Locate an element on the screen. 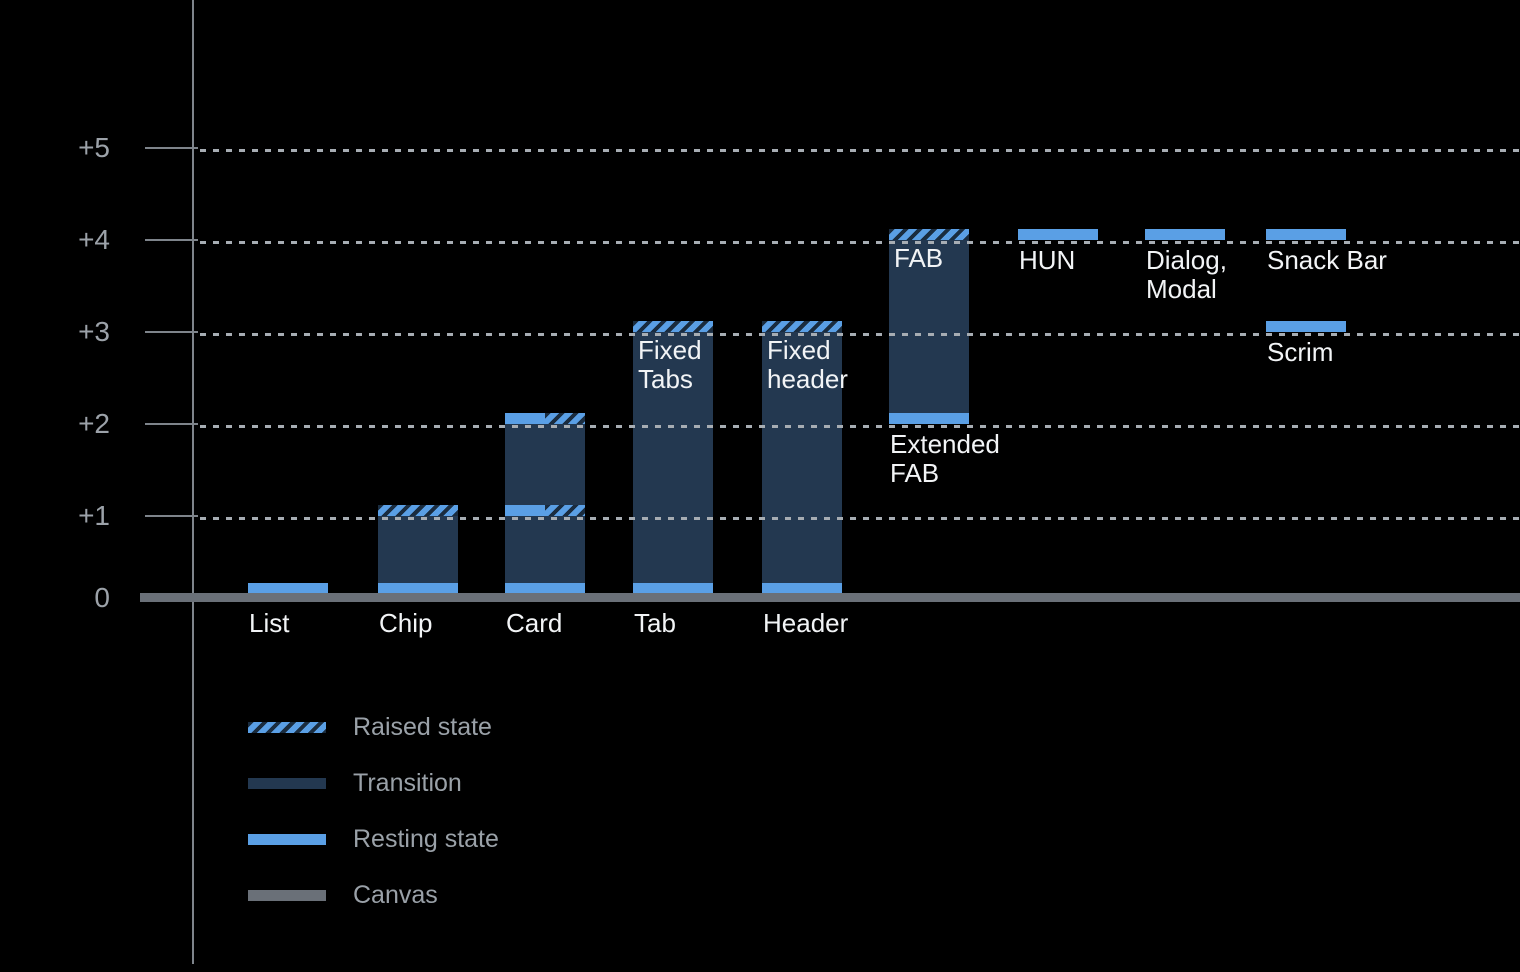  y-tick-label: +5 is located at coordinates (94, 147).